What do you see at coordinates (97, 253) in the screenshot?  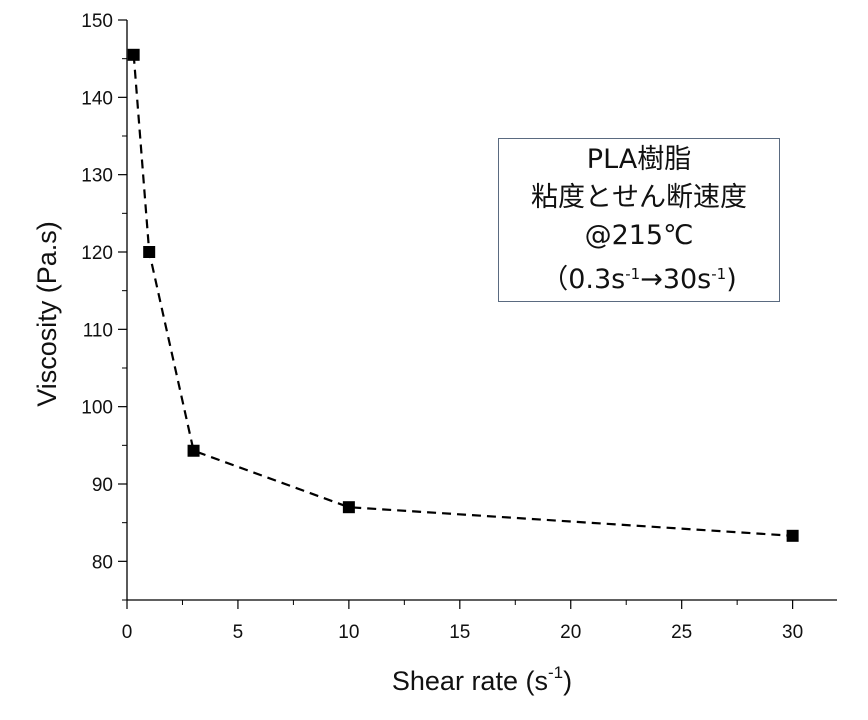 I see `y-tick-label: 120` at bounding box center [97, 253].